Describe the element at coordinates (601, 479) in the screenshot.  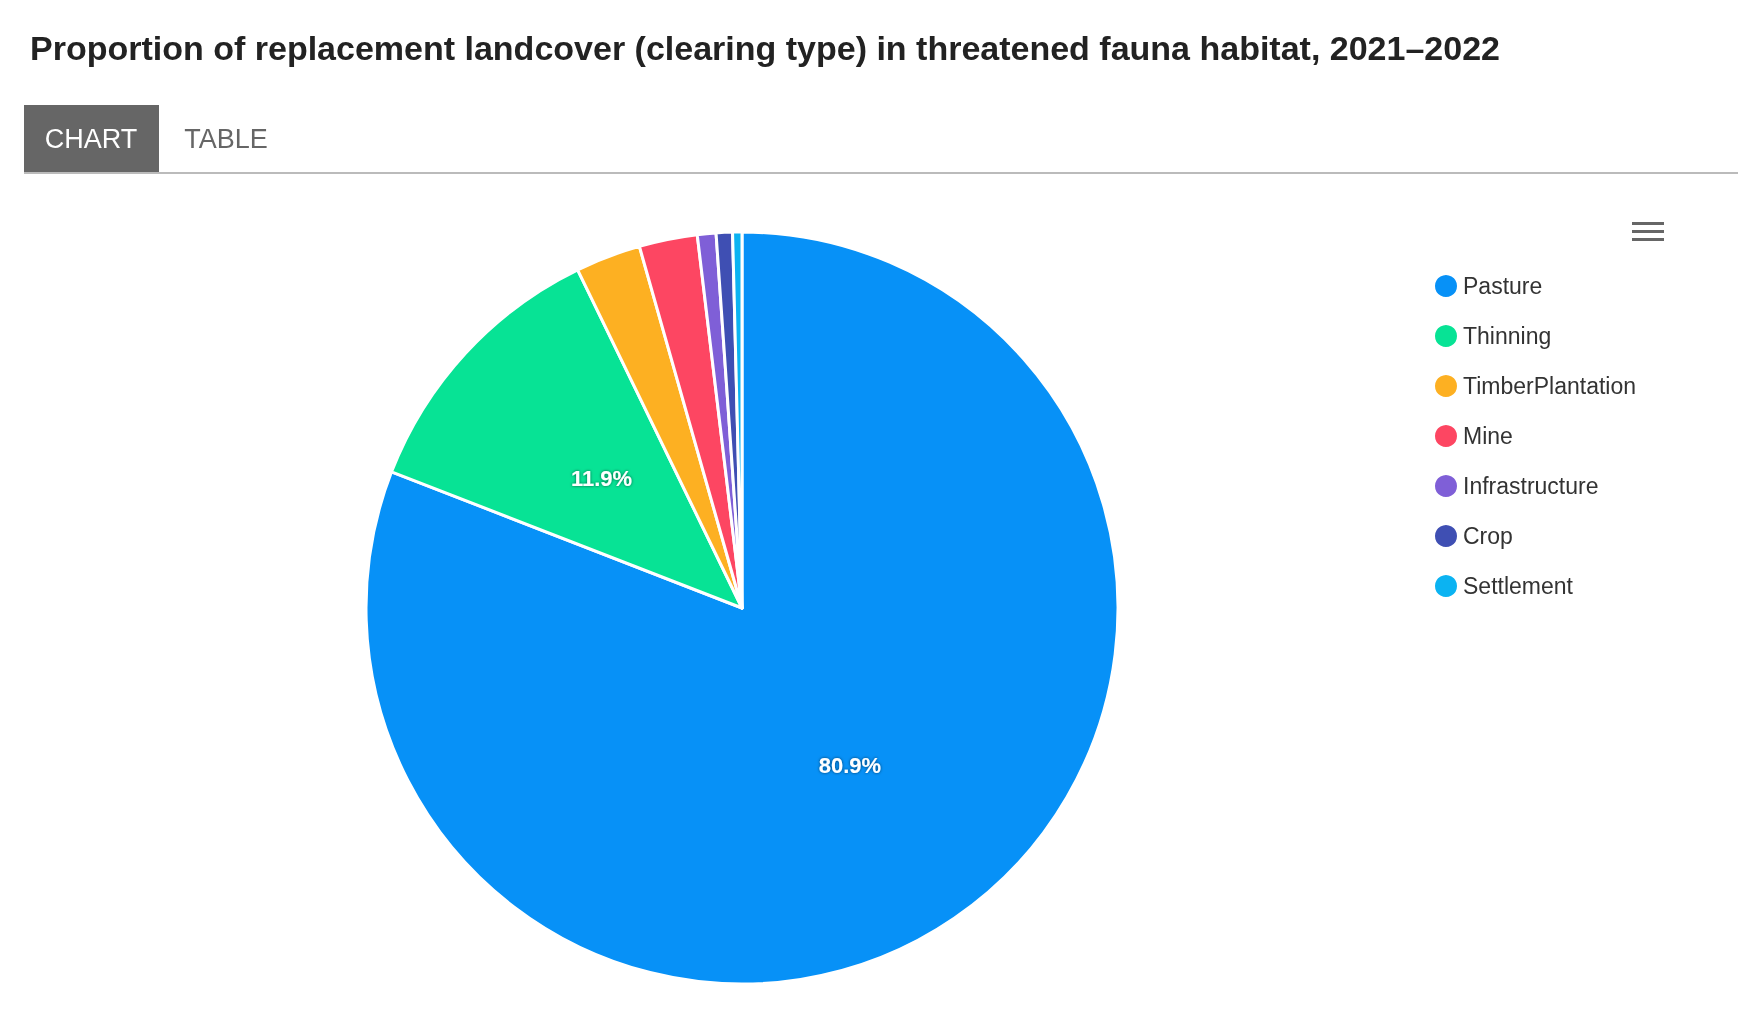
I see `data-label: 11.9%` at that location.